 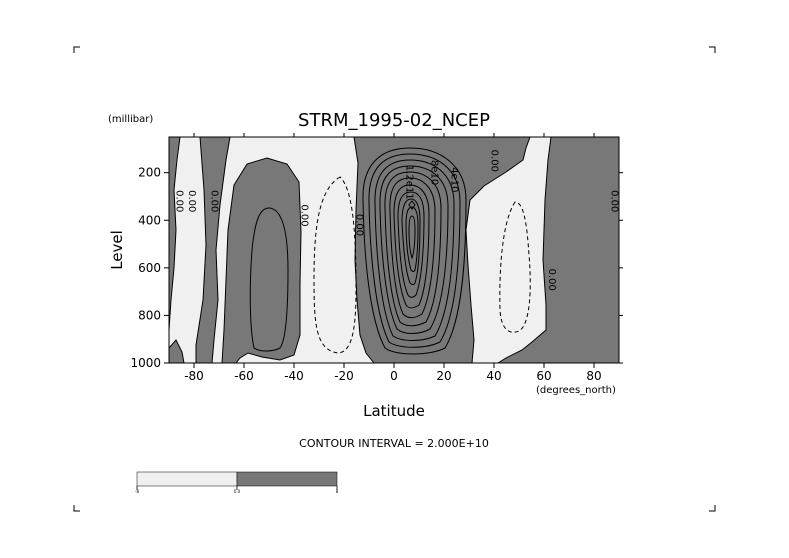 What do you see at coordinates (593, 376) in the screenshot?
I see `x-tick-label: 80` at bounding box center [593, 376].